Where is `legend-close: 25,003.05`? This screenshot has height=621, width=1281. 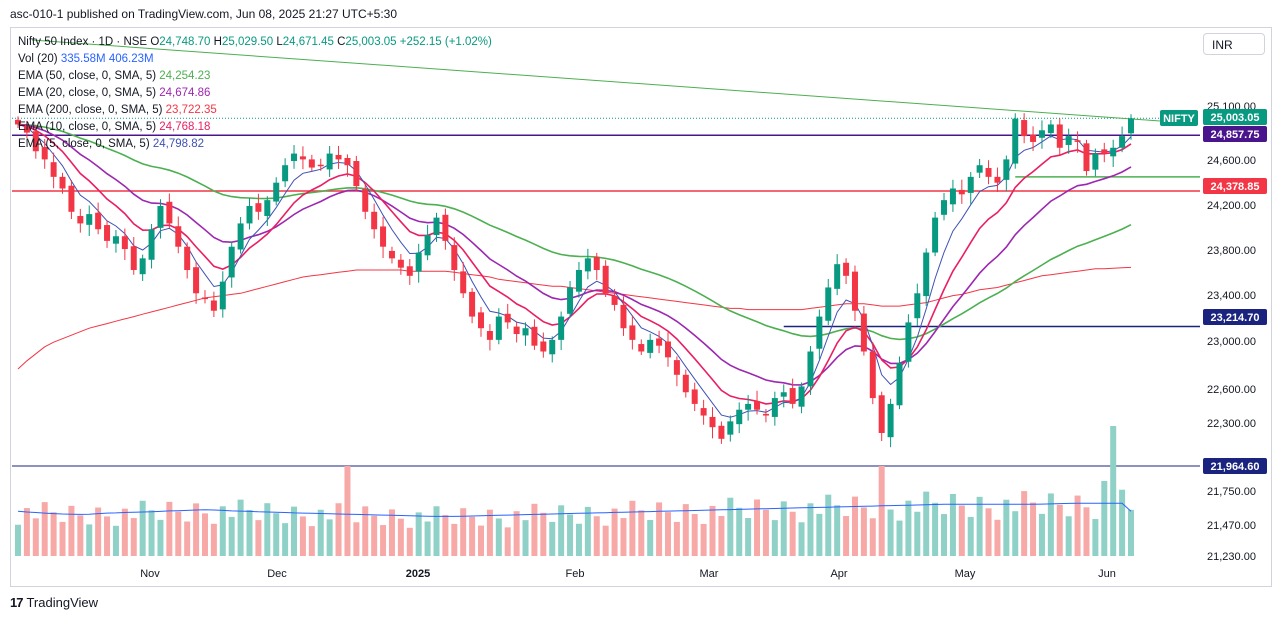 legend-close: 25,003.05 is located at coordinates (371, 42).